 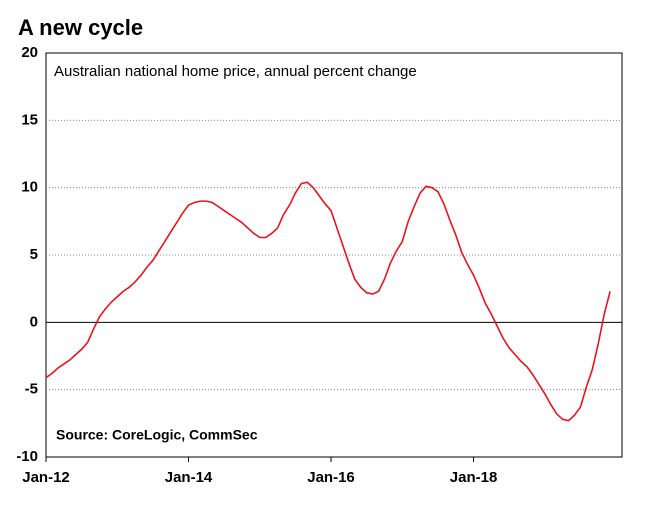 I want to click on x-tick-label: Jan-14, so click(x=189, y=477).